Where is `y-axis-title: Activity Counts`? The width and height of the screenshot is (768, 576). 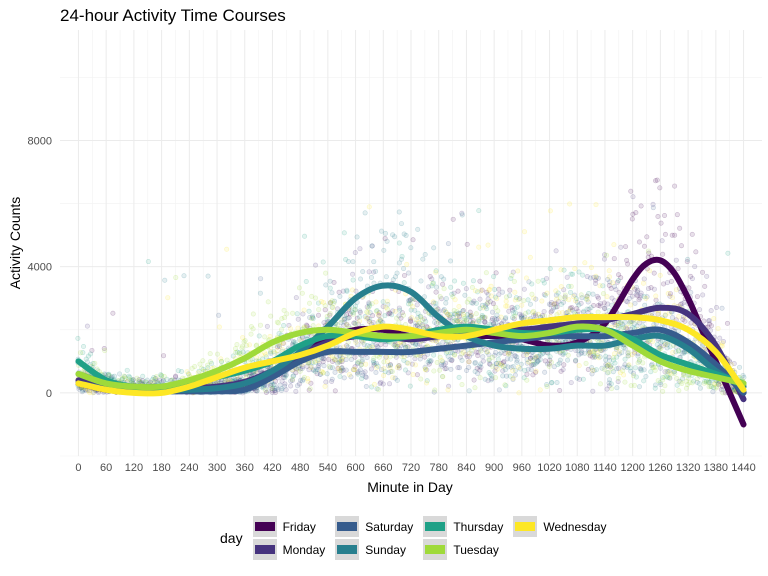
y-axis-title: Activity Counts is located at coordinates (15, 243).